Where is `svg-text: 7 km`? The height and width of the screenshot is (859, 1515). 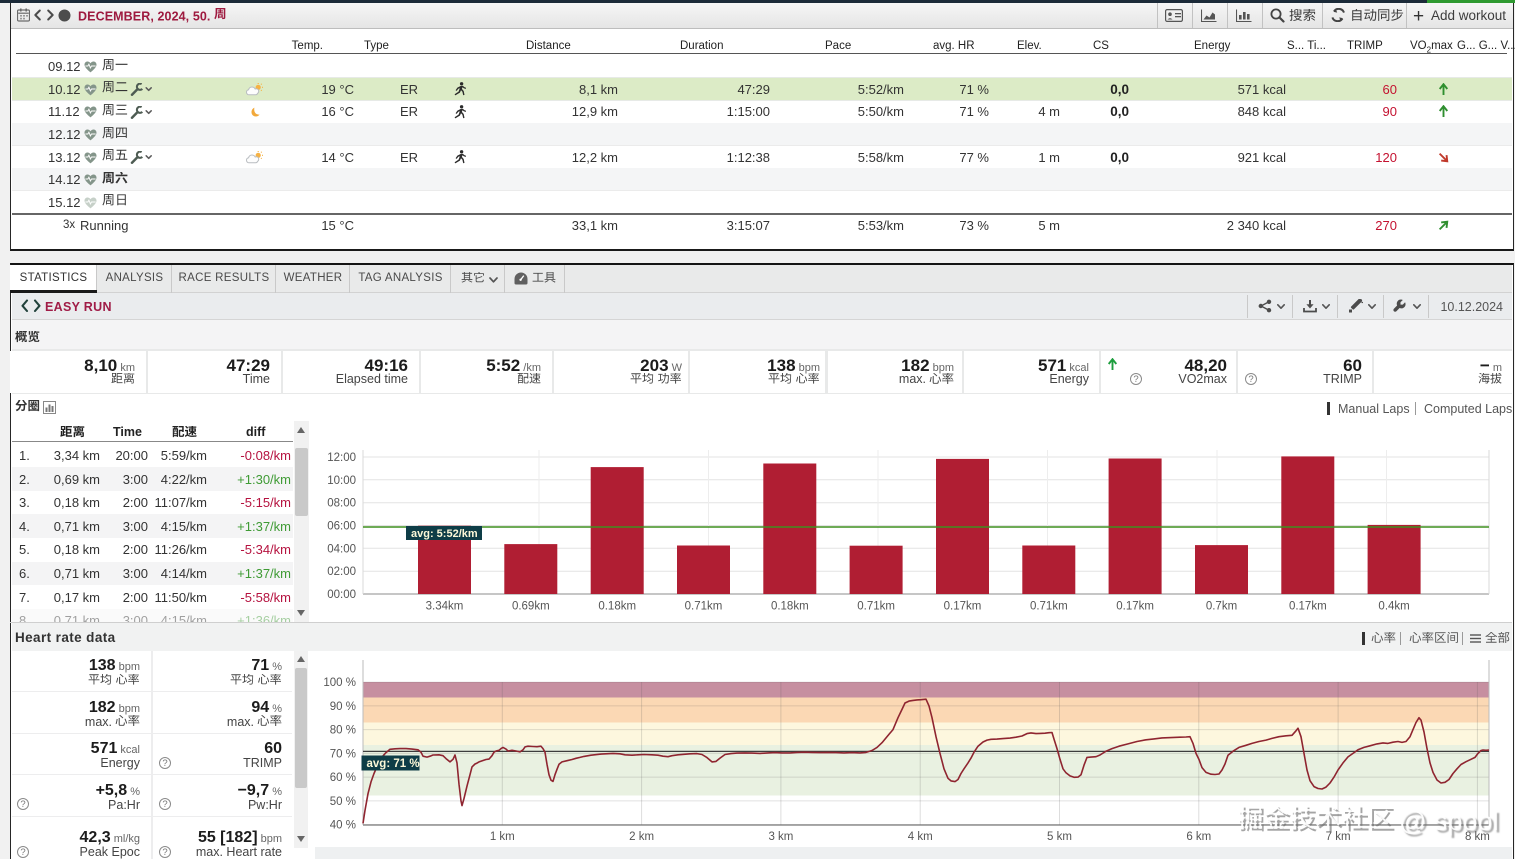 svg-text: 7 km is located at coordinates (1338, 837).